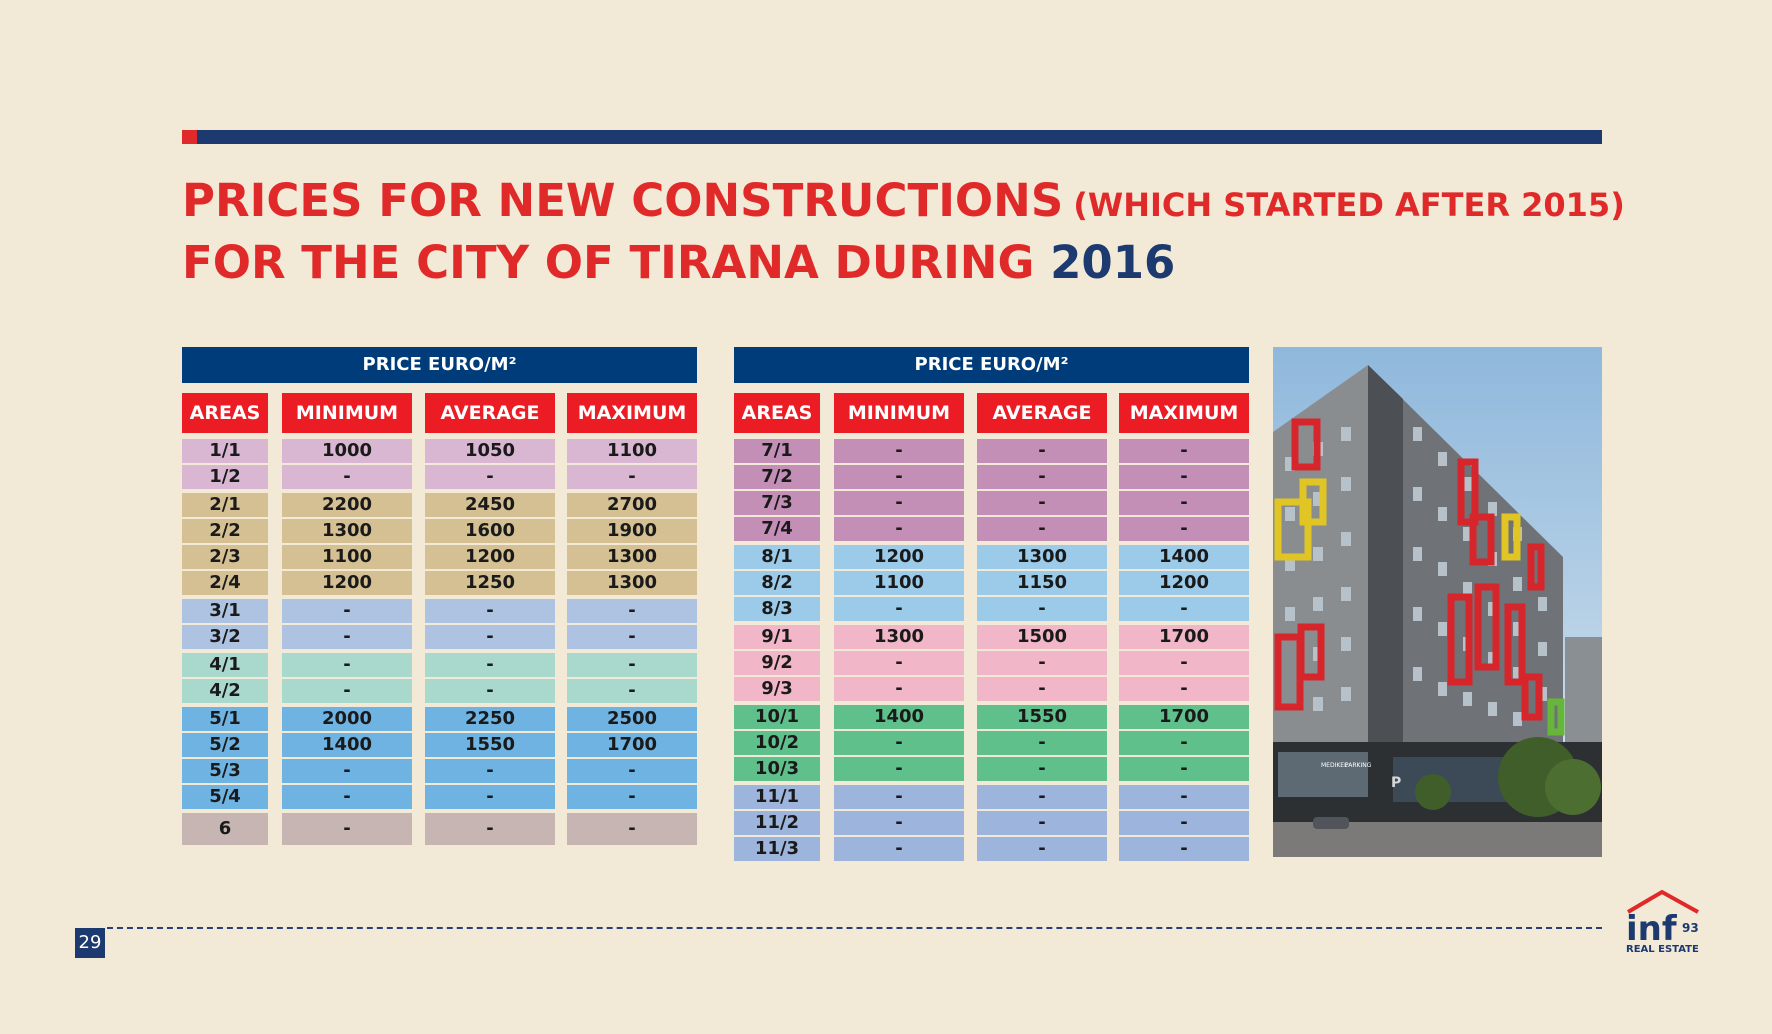 The height and width of the screenshot is (1034, 1772). What do you see at coordinates (632, 451) in the screenshot?
I see `maximum-cell: 1100` at bounding box center [632, 451].